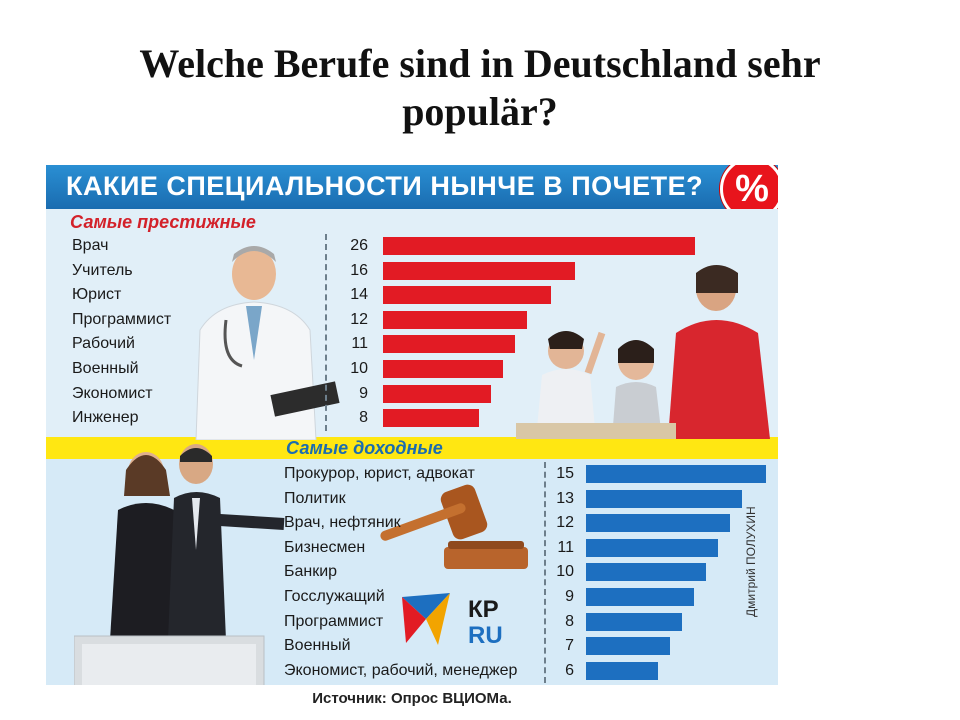  What do you see at coordinates (412, 698) in the screenshot?
I see `source-note: Источник: Опрос ВЦИОМа.` at bounding box center [412, 698].